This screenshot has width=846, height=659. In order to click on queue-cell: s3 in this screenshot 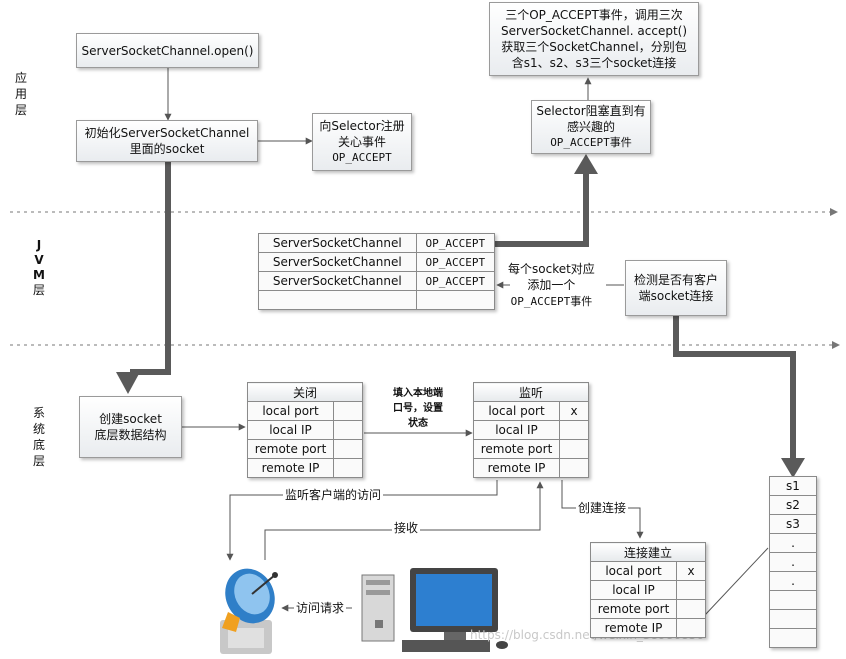, I will do `click(793, 524)`.